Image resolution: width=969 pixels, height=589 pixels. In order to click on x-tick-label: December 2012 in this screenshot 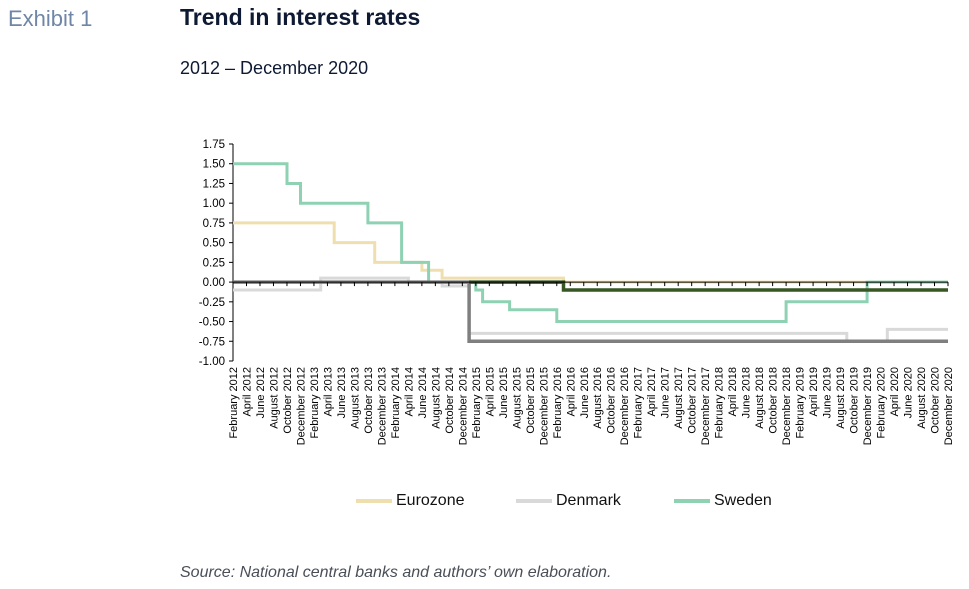, I will do `click(302, 406)`.